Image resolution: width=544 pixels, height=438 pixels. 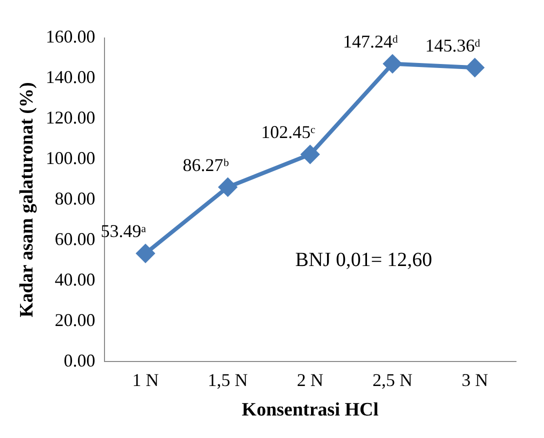 What do you see at coordinates (123, 231) in the screenshot?
I see `data-label: 53.49ᵃ` at bounding box center [123, 231].